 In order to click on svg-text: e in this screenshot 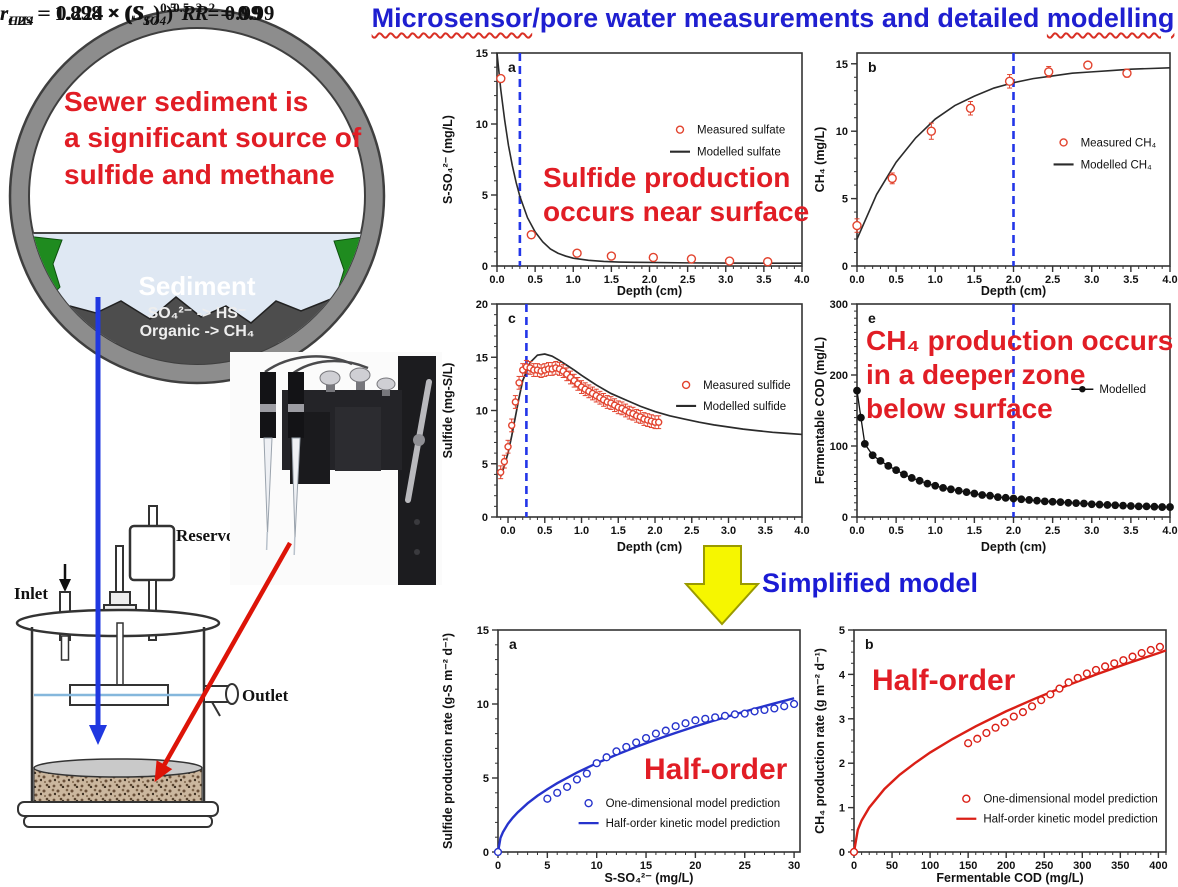, I will do `click(872, 318)`.